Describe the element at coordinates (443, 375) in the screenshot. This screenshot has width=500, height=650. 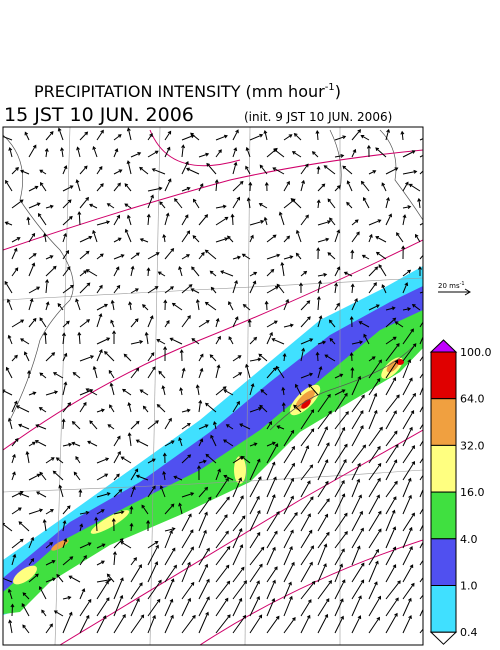
I see `colorbar-cell` at that location.